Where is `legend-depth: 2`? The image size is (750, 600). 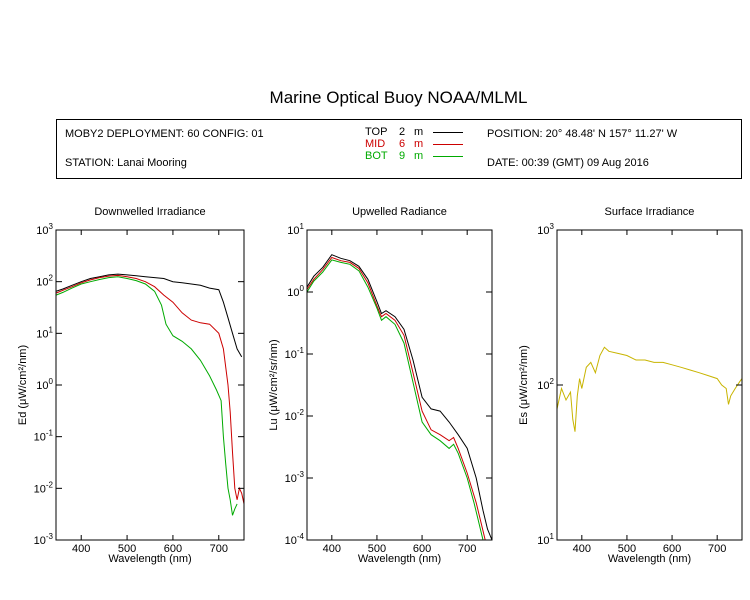 legend-depth: 2 is located at coordinates (402, 132).